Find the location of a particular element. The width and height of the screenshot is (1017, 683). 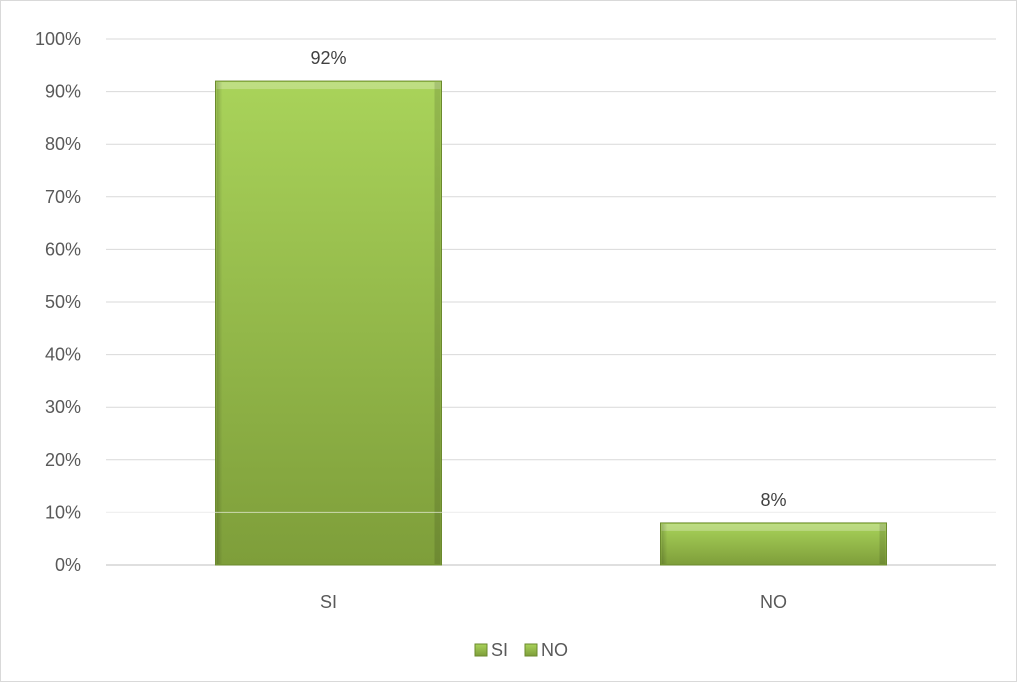

category-label-si: SI is located at coordinates (328, 602).